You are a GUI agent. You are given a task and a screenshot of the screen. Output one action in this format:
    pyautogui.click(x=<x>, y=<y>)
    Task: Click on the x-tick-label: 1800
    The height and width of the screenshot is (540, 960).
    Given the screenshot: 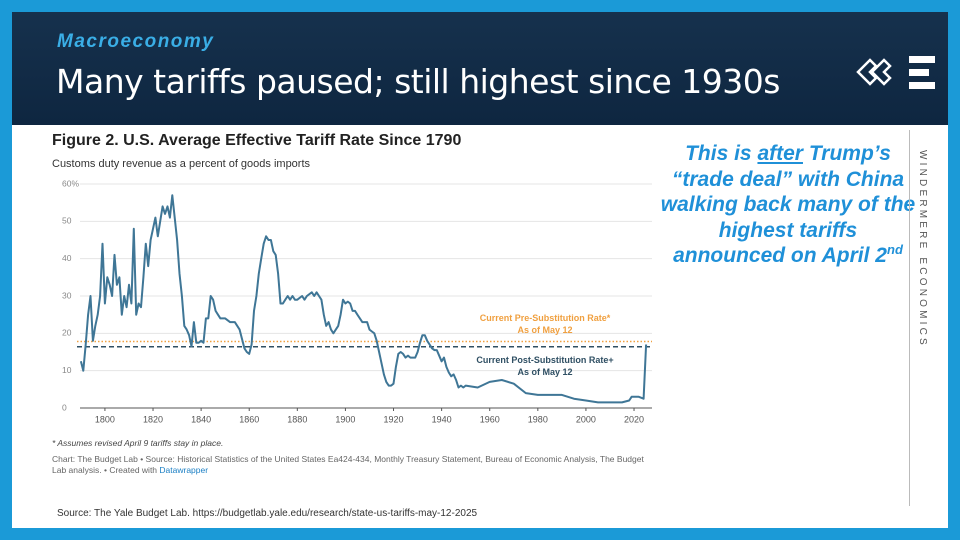 What is the action you would take?
    pyautogui.click(x=105, y=419)
    